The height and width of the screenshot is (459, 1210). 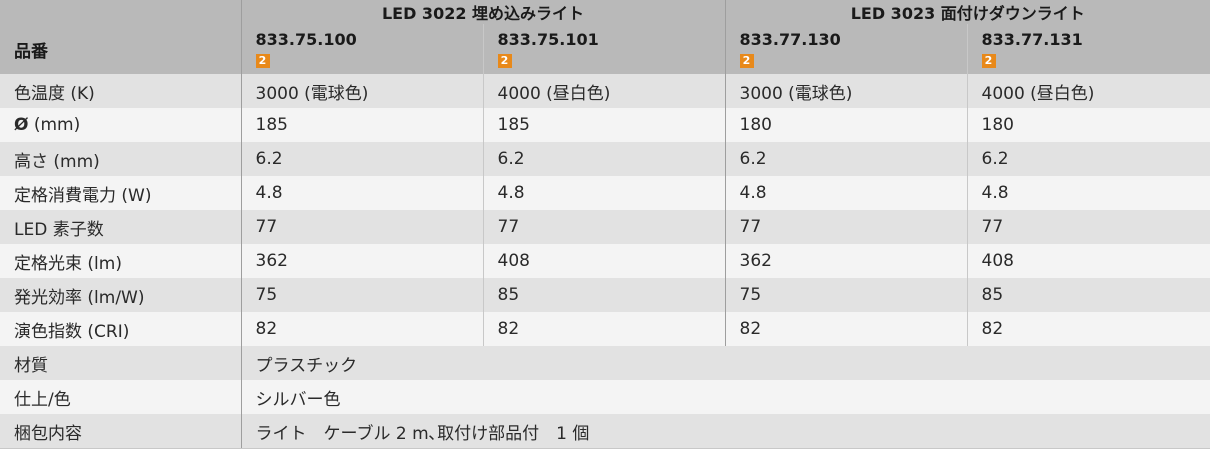 I want to click on table-row: 演色指数 (CRI) 82 82 82 82, so click(x=605, y=329).